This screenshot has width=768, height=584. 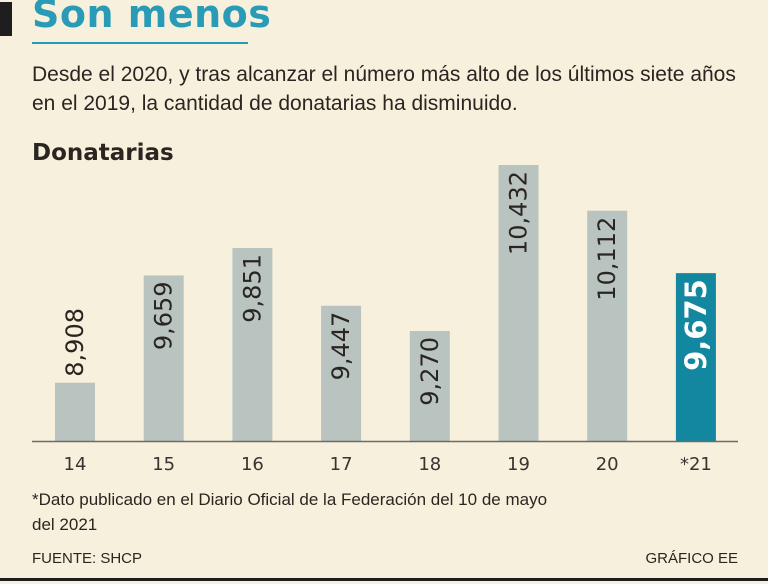 I want to click on bar-value-label: 9,447, so click(x=341, y=346).